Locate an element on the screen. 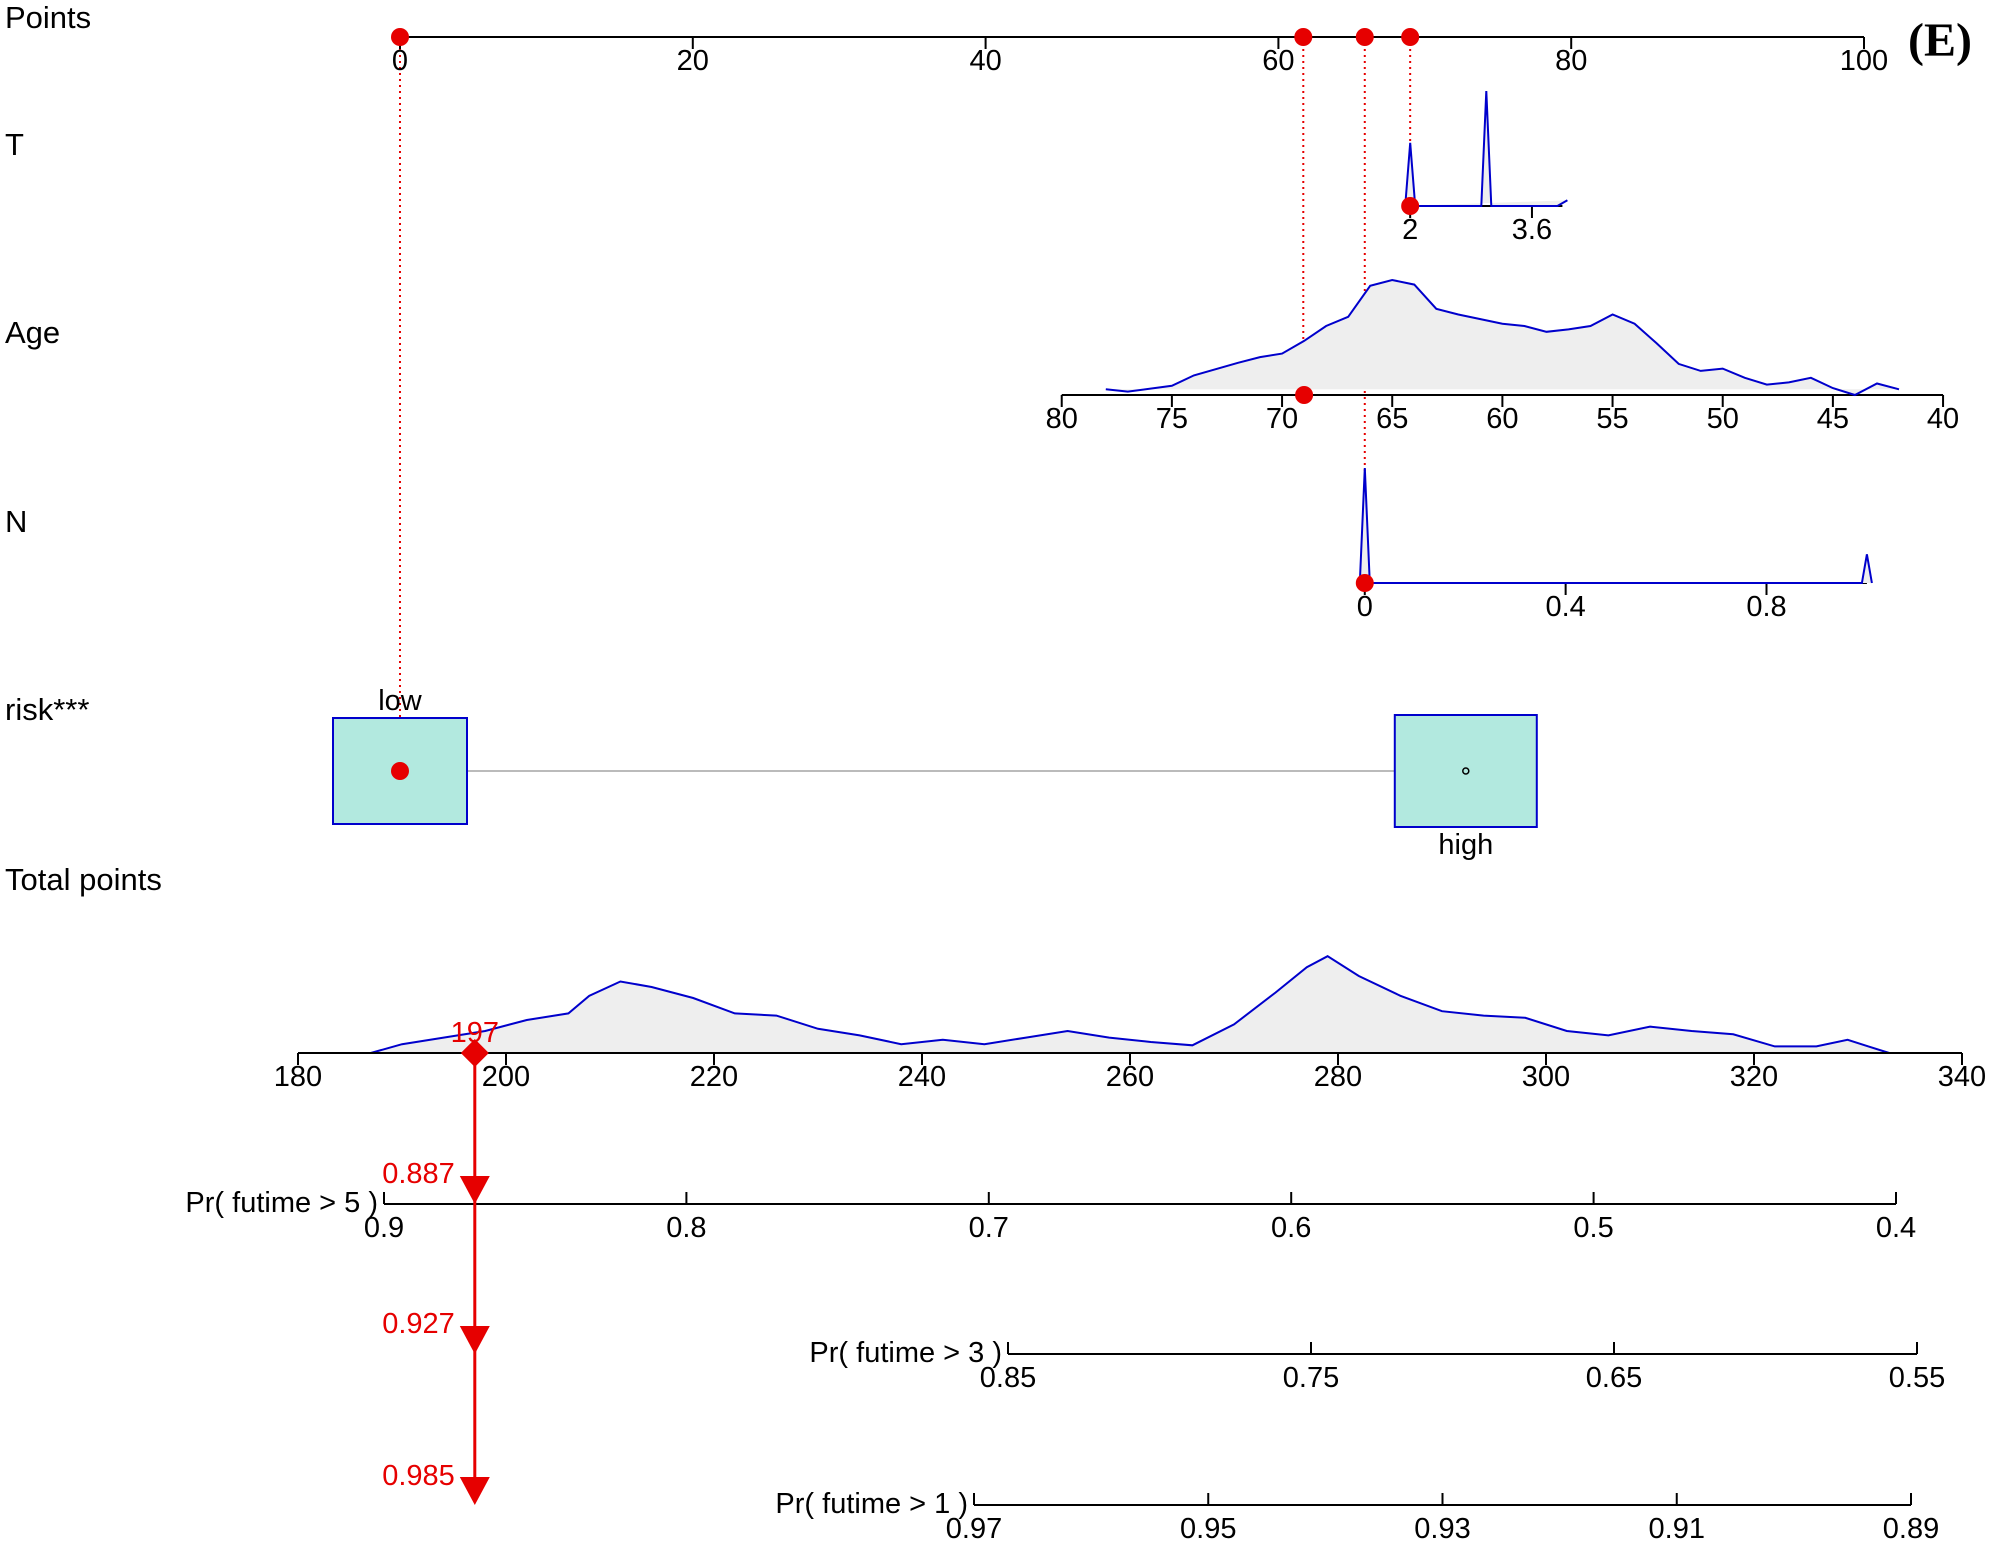  prob-axis-2-tick-label: 0.75 is located at coordinates (1311, 1378).